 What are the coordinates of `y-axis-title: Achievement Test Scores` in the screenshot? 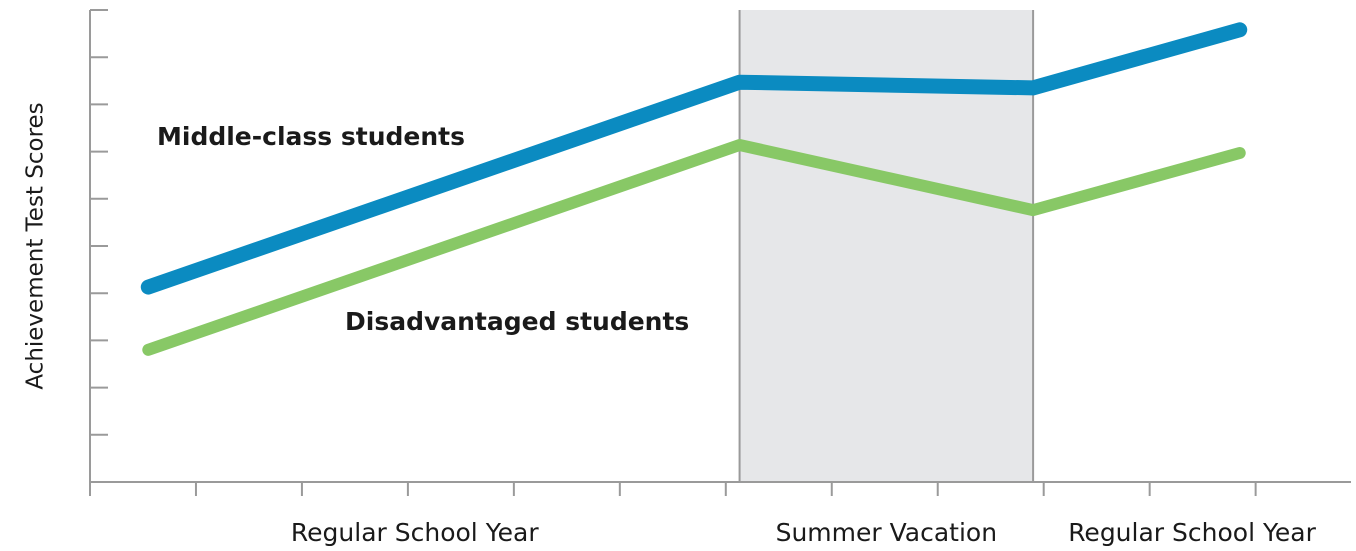 It's located at (36, 245).